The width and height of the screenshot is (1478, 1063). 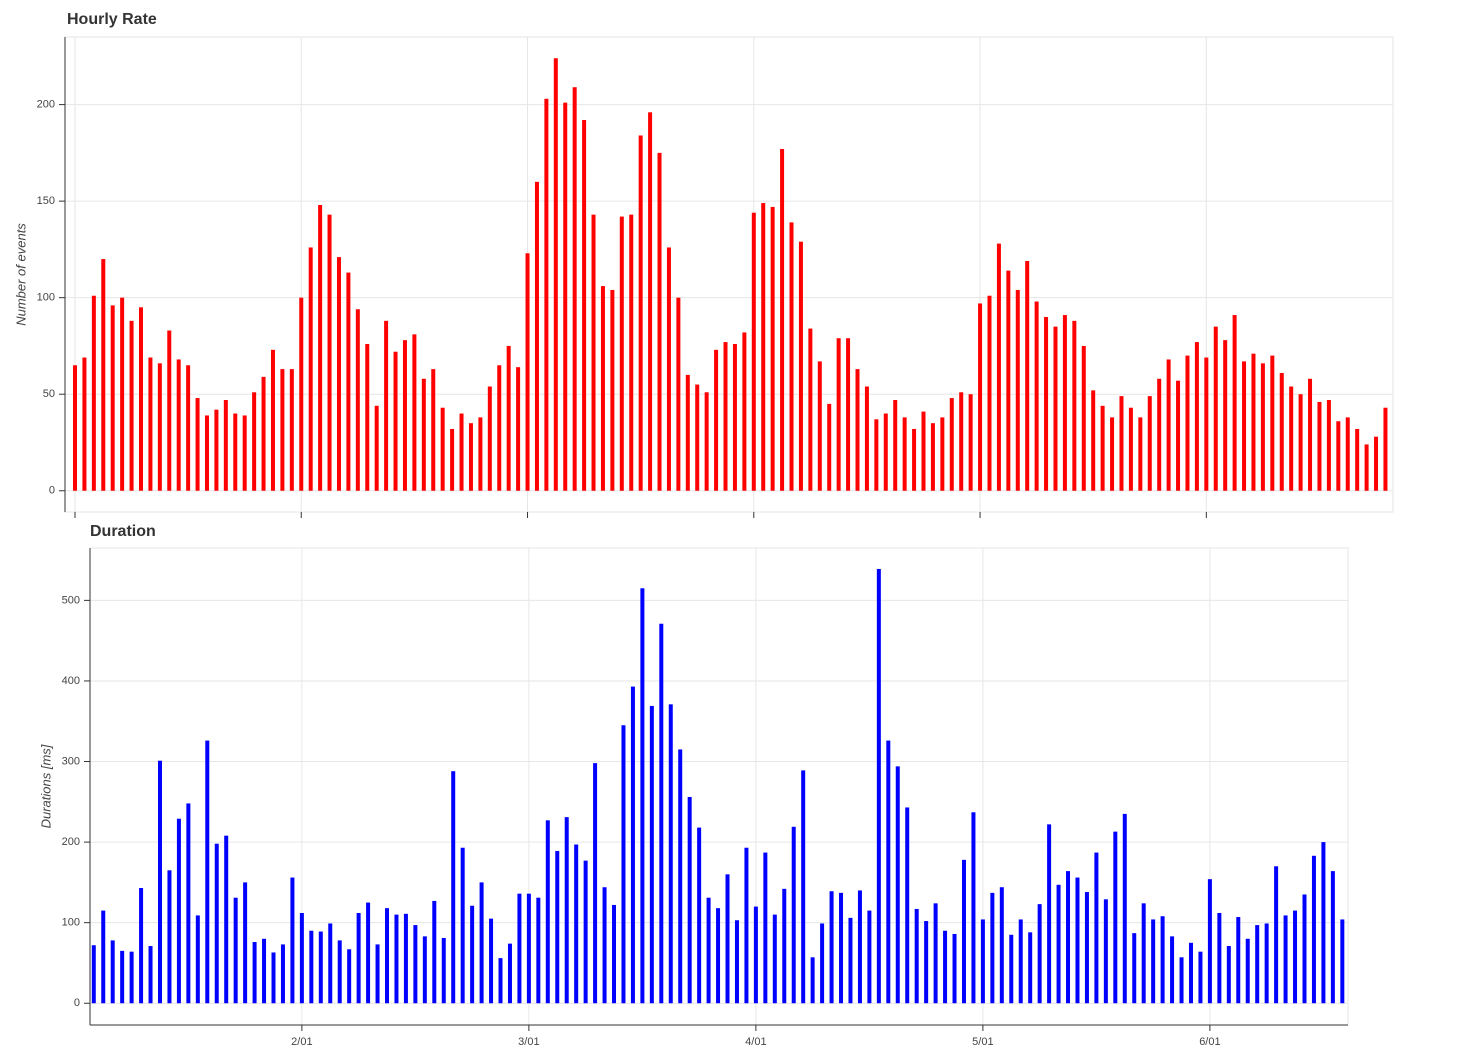 I want to click on y-tick-label: 100, so click(x=71, y=923).